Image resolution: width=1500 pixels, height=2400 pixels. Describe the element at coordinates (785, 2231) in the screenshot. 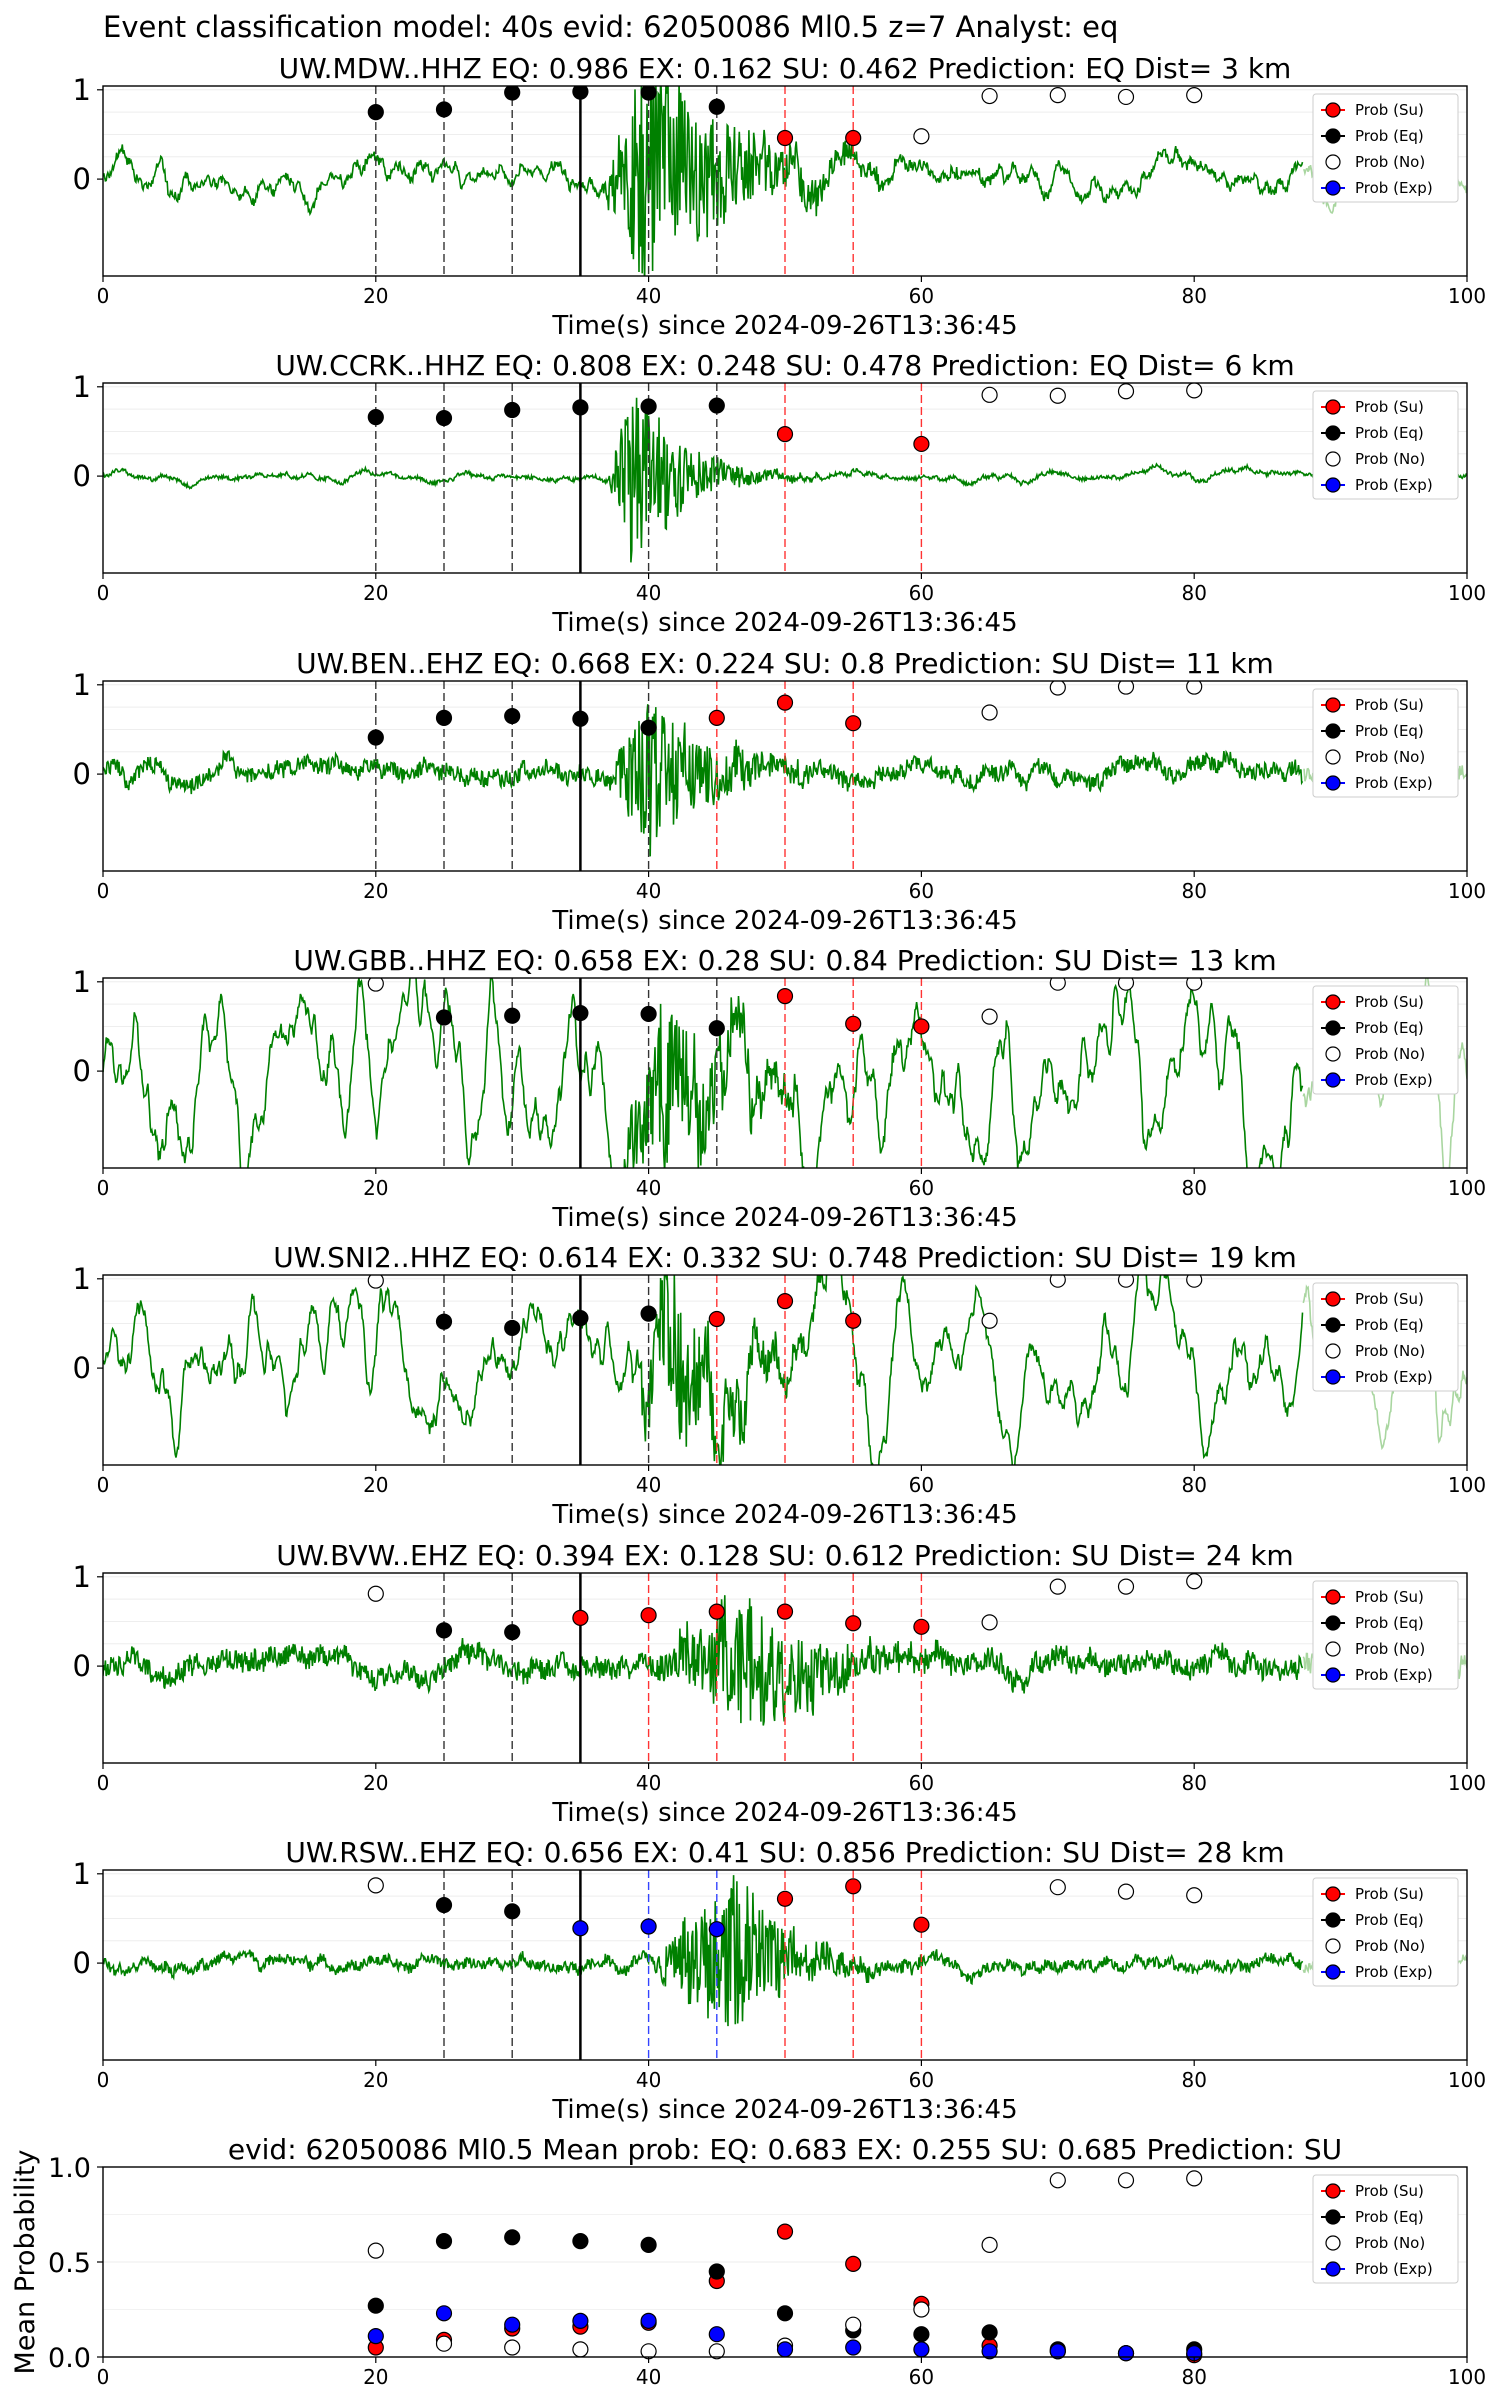

I see `mean-point-su` at that location.